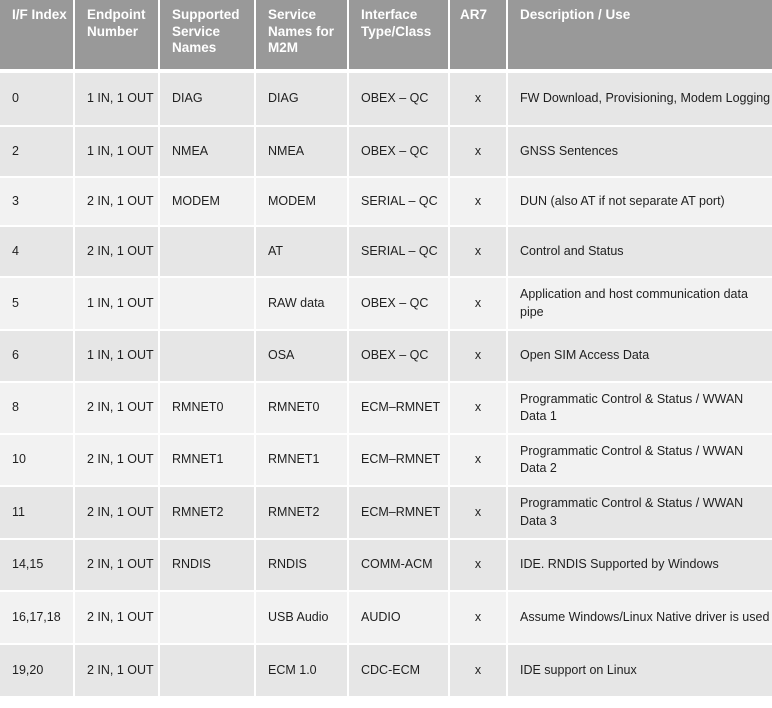 The width and height of the screenshot is (772, 708). What do you see at coordinates (302, 671) in the screenshot?
I see `cell-m2m-service-names: ECM 1.0` at bounding box center [302, 671].